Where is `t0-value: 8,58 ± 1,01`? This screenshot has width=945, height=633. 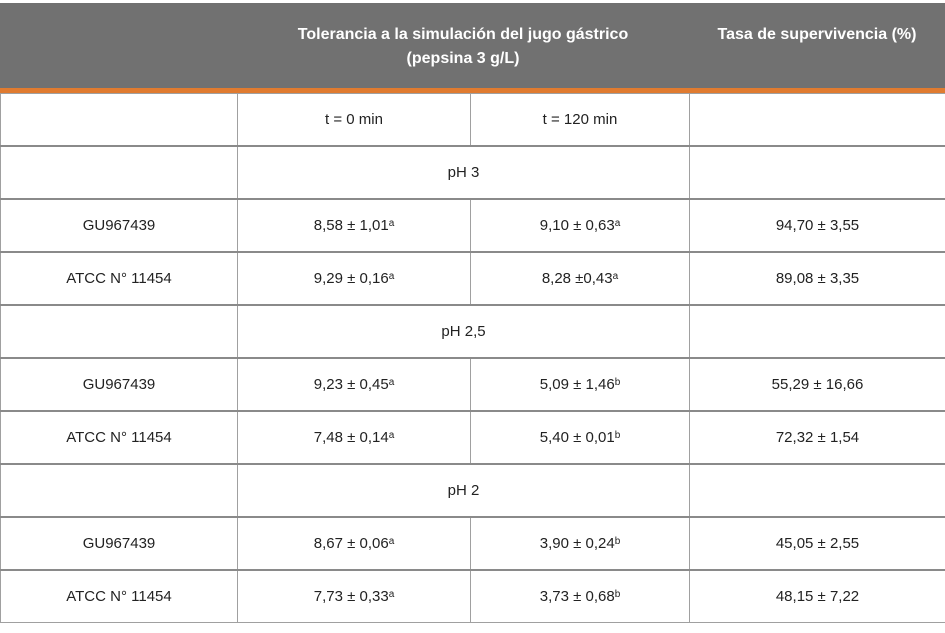
t0-value: 8,58 ± 1,01 is located at coordinates (351, 225).